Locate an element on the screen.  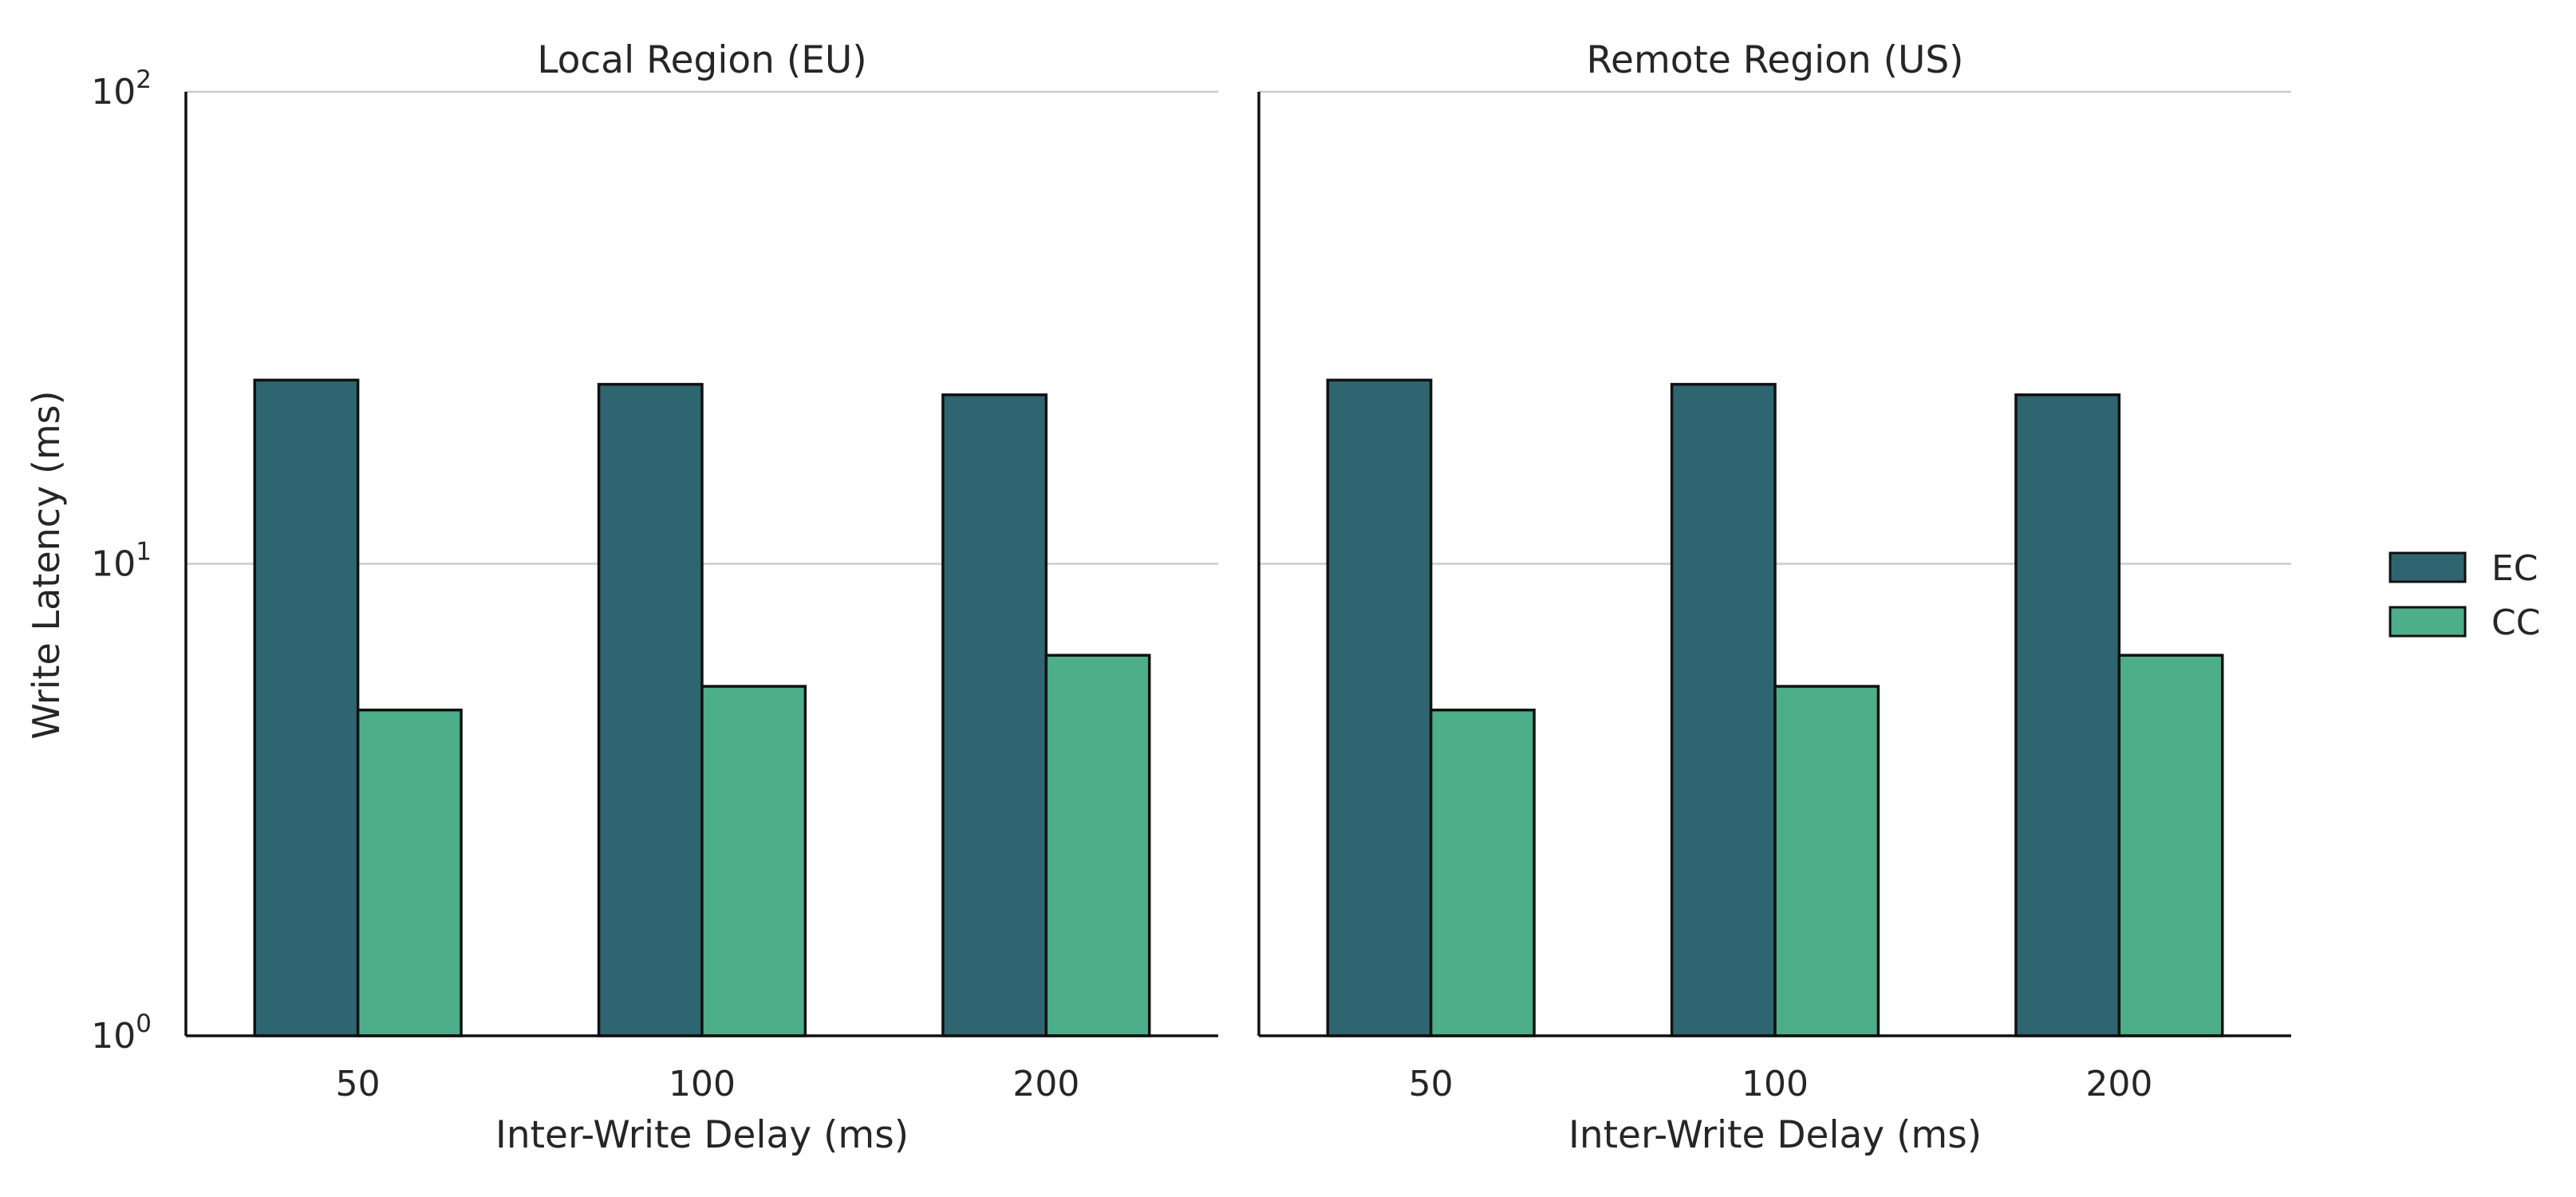
legend-label-cc: CC is located at coordinates (2515, 622).